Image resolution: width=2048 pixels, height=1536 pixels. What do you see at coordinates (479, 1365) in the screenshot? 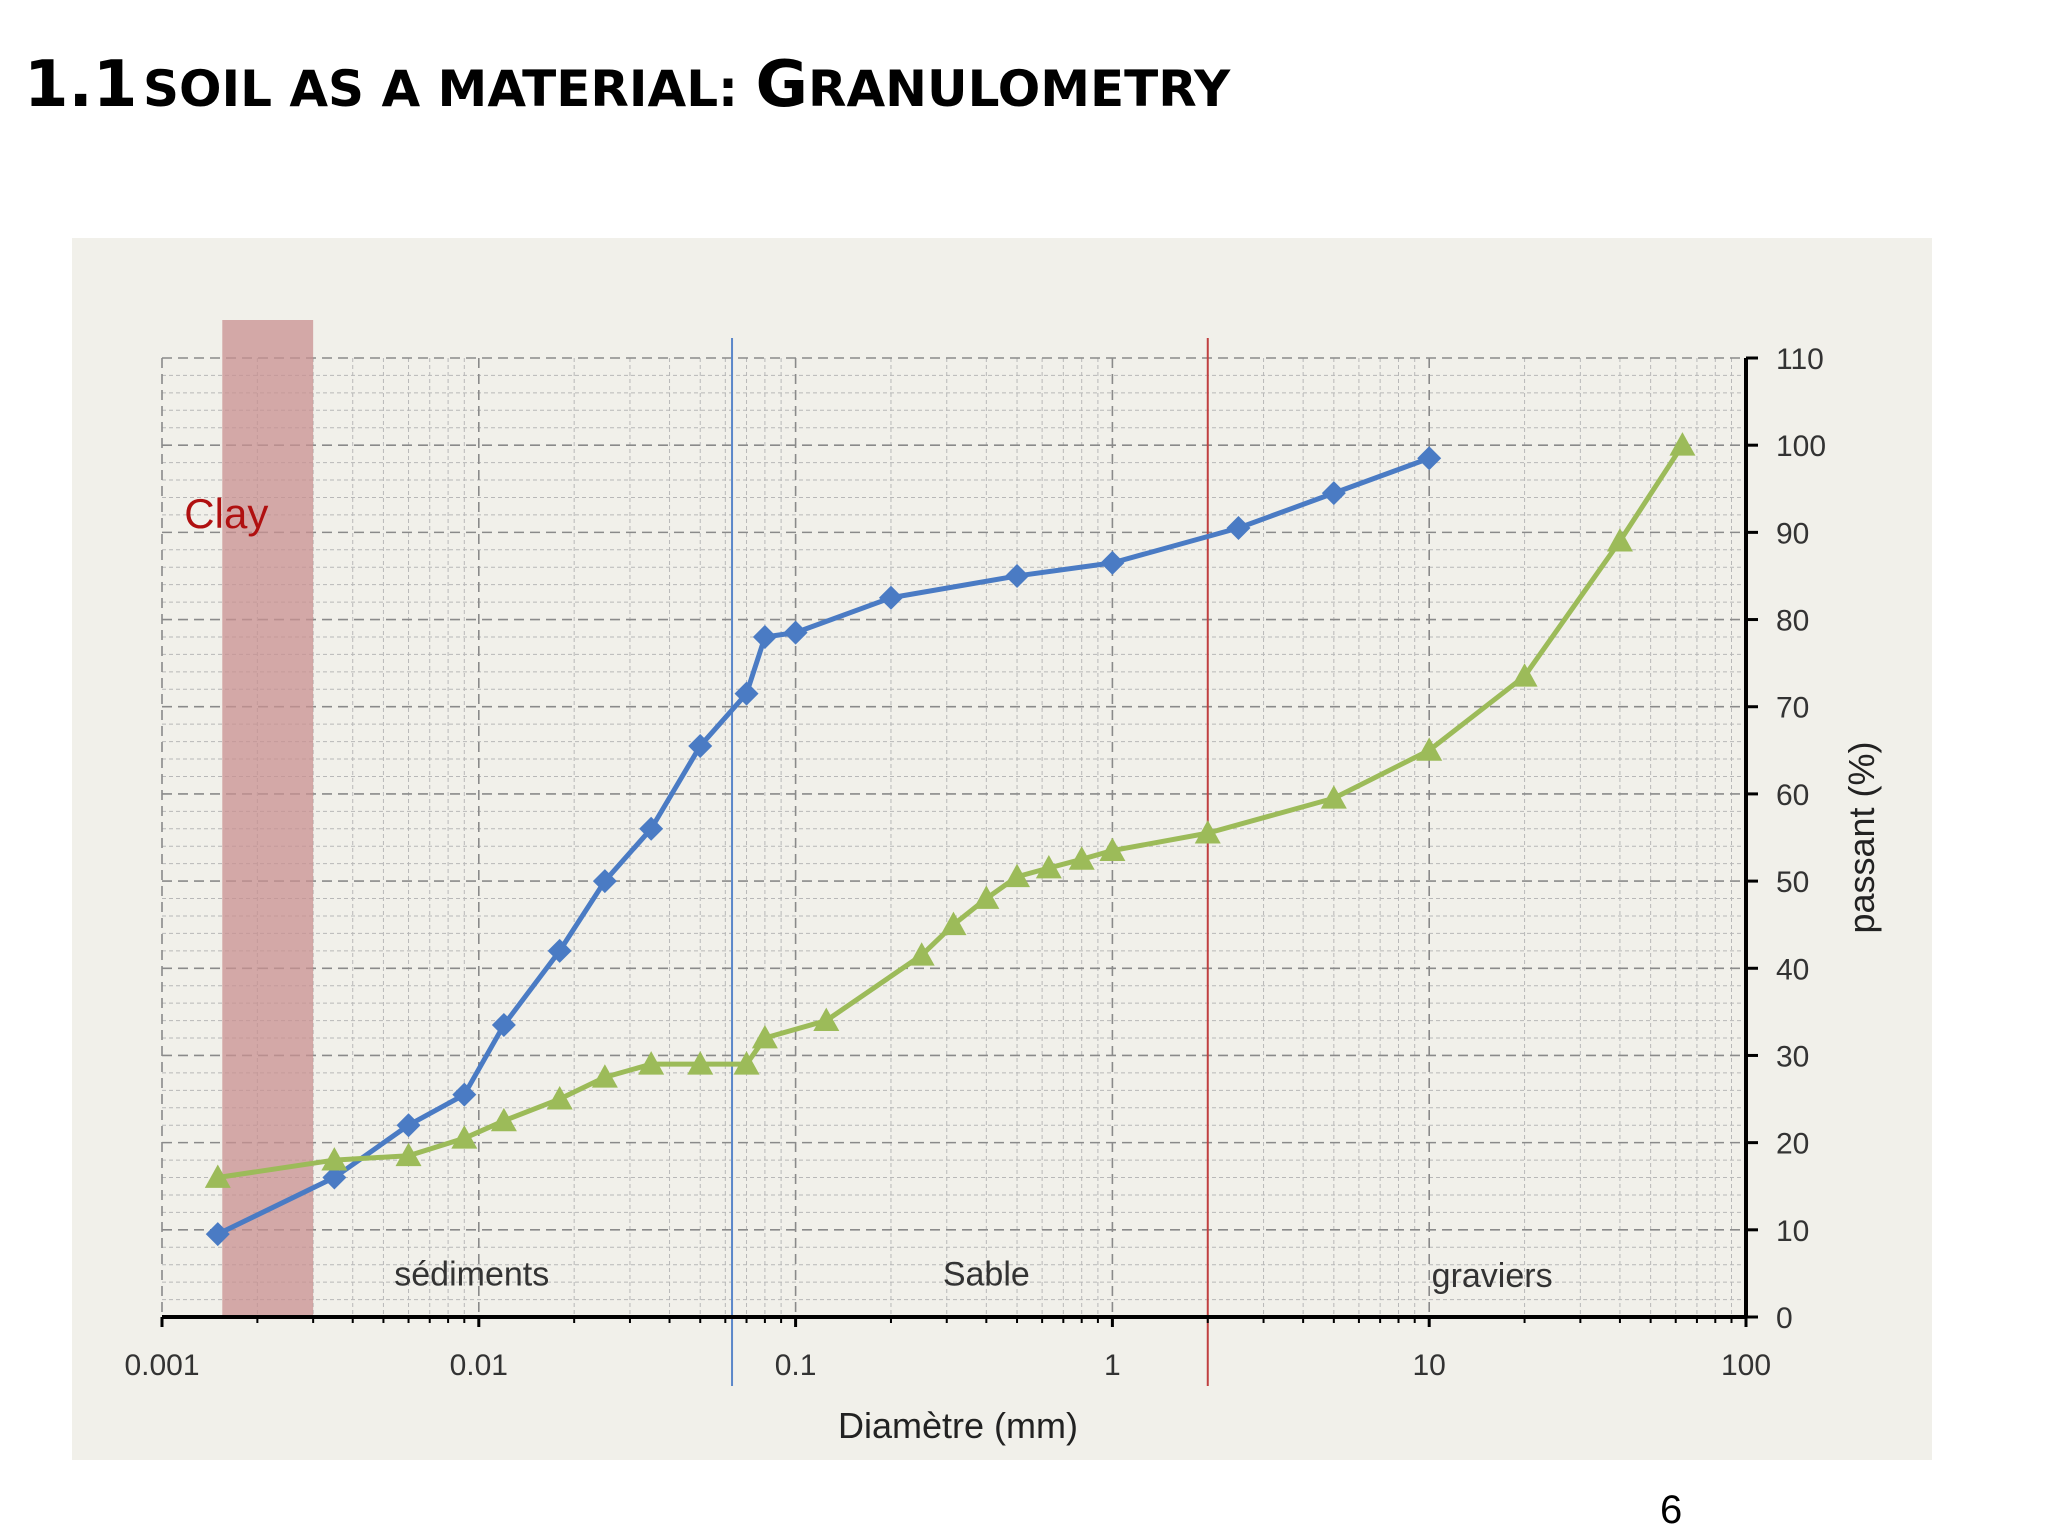
I see `x-tick-label: 0.01` at bounding box center [479, 1365].